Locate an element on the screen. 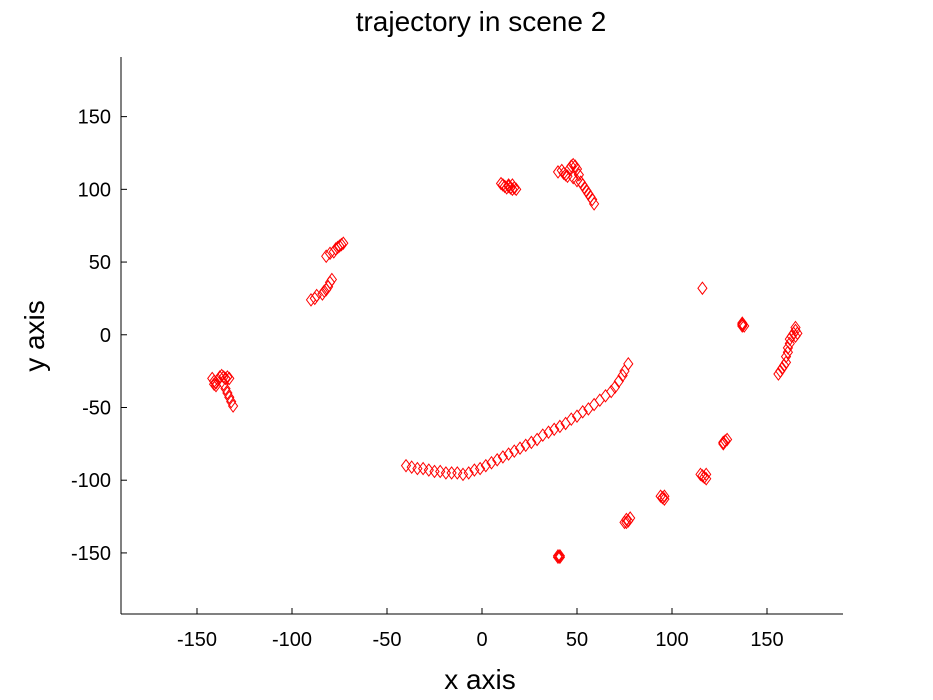  chart-title: trajectory in scene 2 is located at coordinates (481, 21).